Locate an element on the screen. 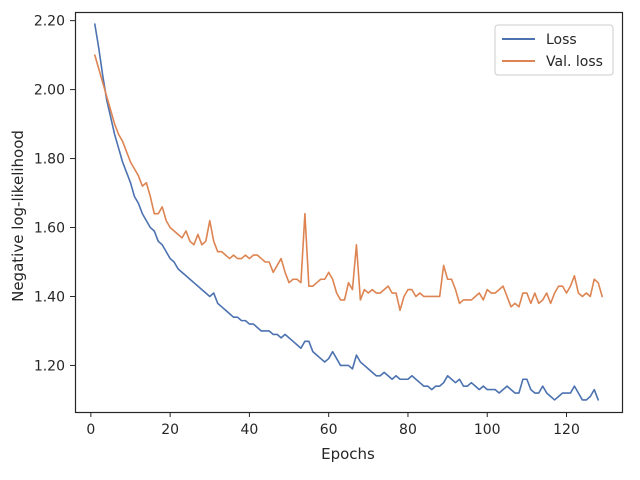 This screenshot has width=640, height=480. y-tick-label: 2.20 is located at coordinates (49, 22).